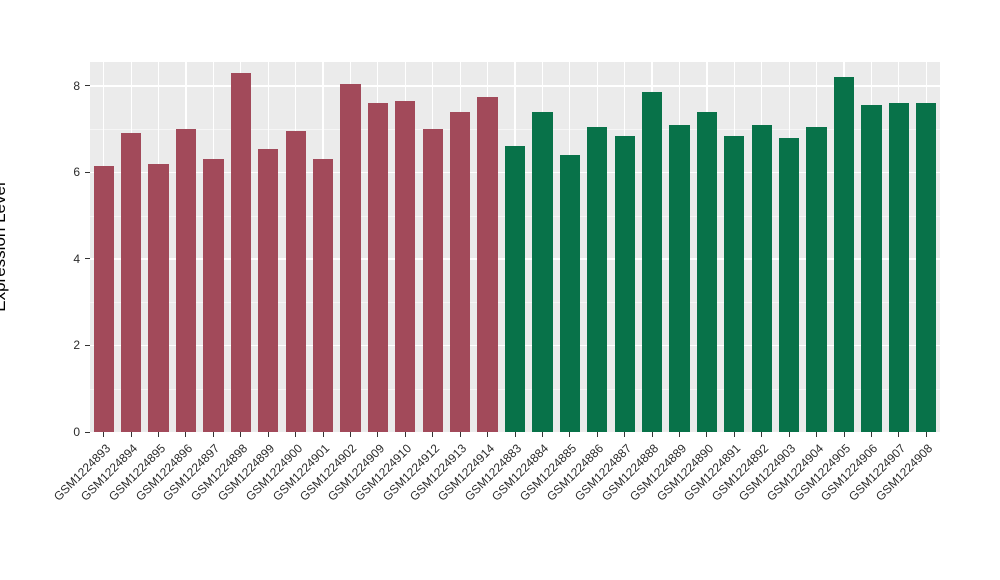 The image size is (1000, 580). I want to click on y-tick-label: 0, so click(76, 432).